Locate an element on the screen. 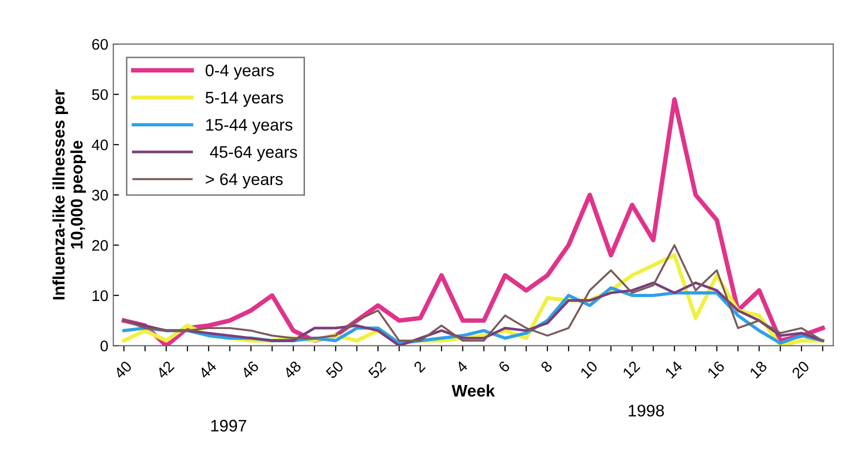 This screenshot has height=464, width=852. x-axis-title: Week is located at coordinates (473, 390).